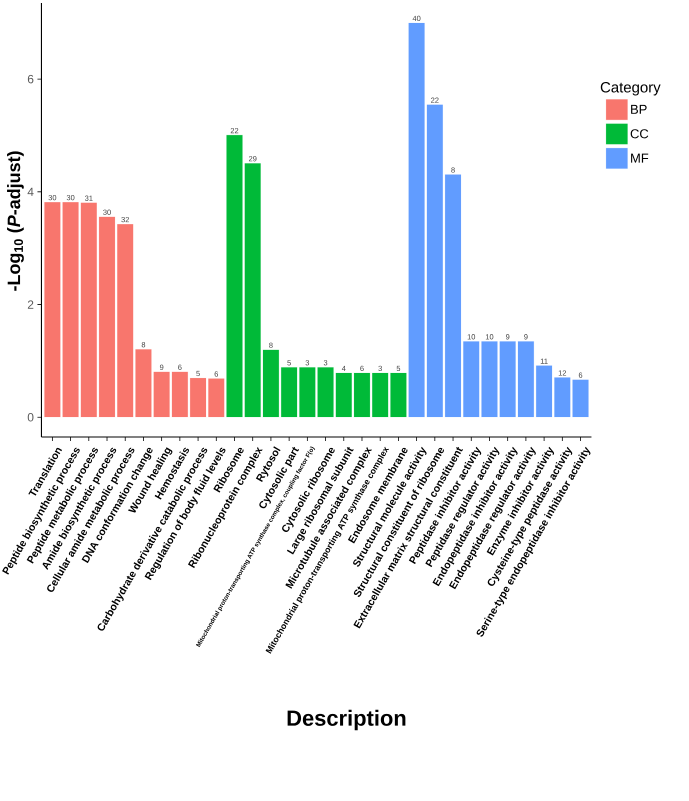 Image resolution: width=689 pixels, height=801 pixels. What do you see at coordinates (31, 304) in the screenshot?
I see `y-tick-label: 2` at bounding box center [31, 304].